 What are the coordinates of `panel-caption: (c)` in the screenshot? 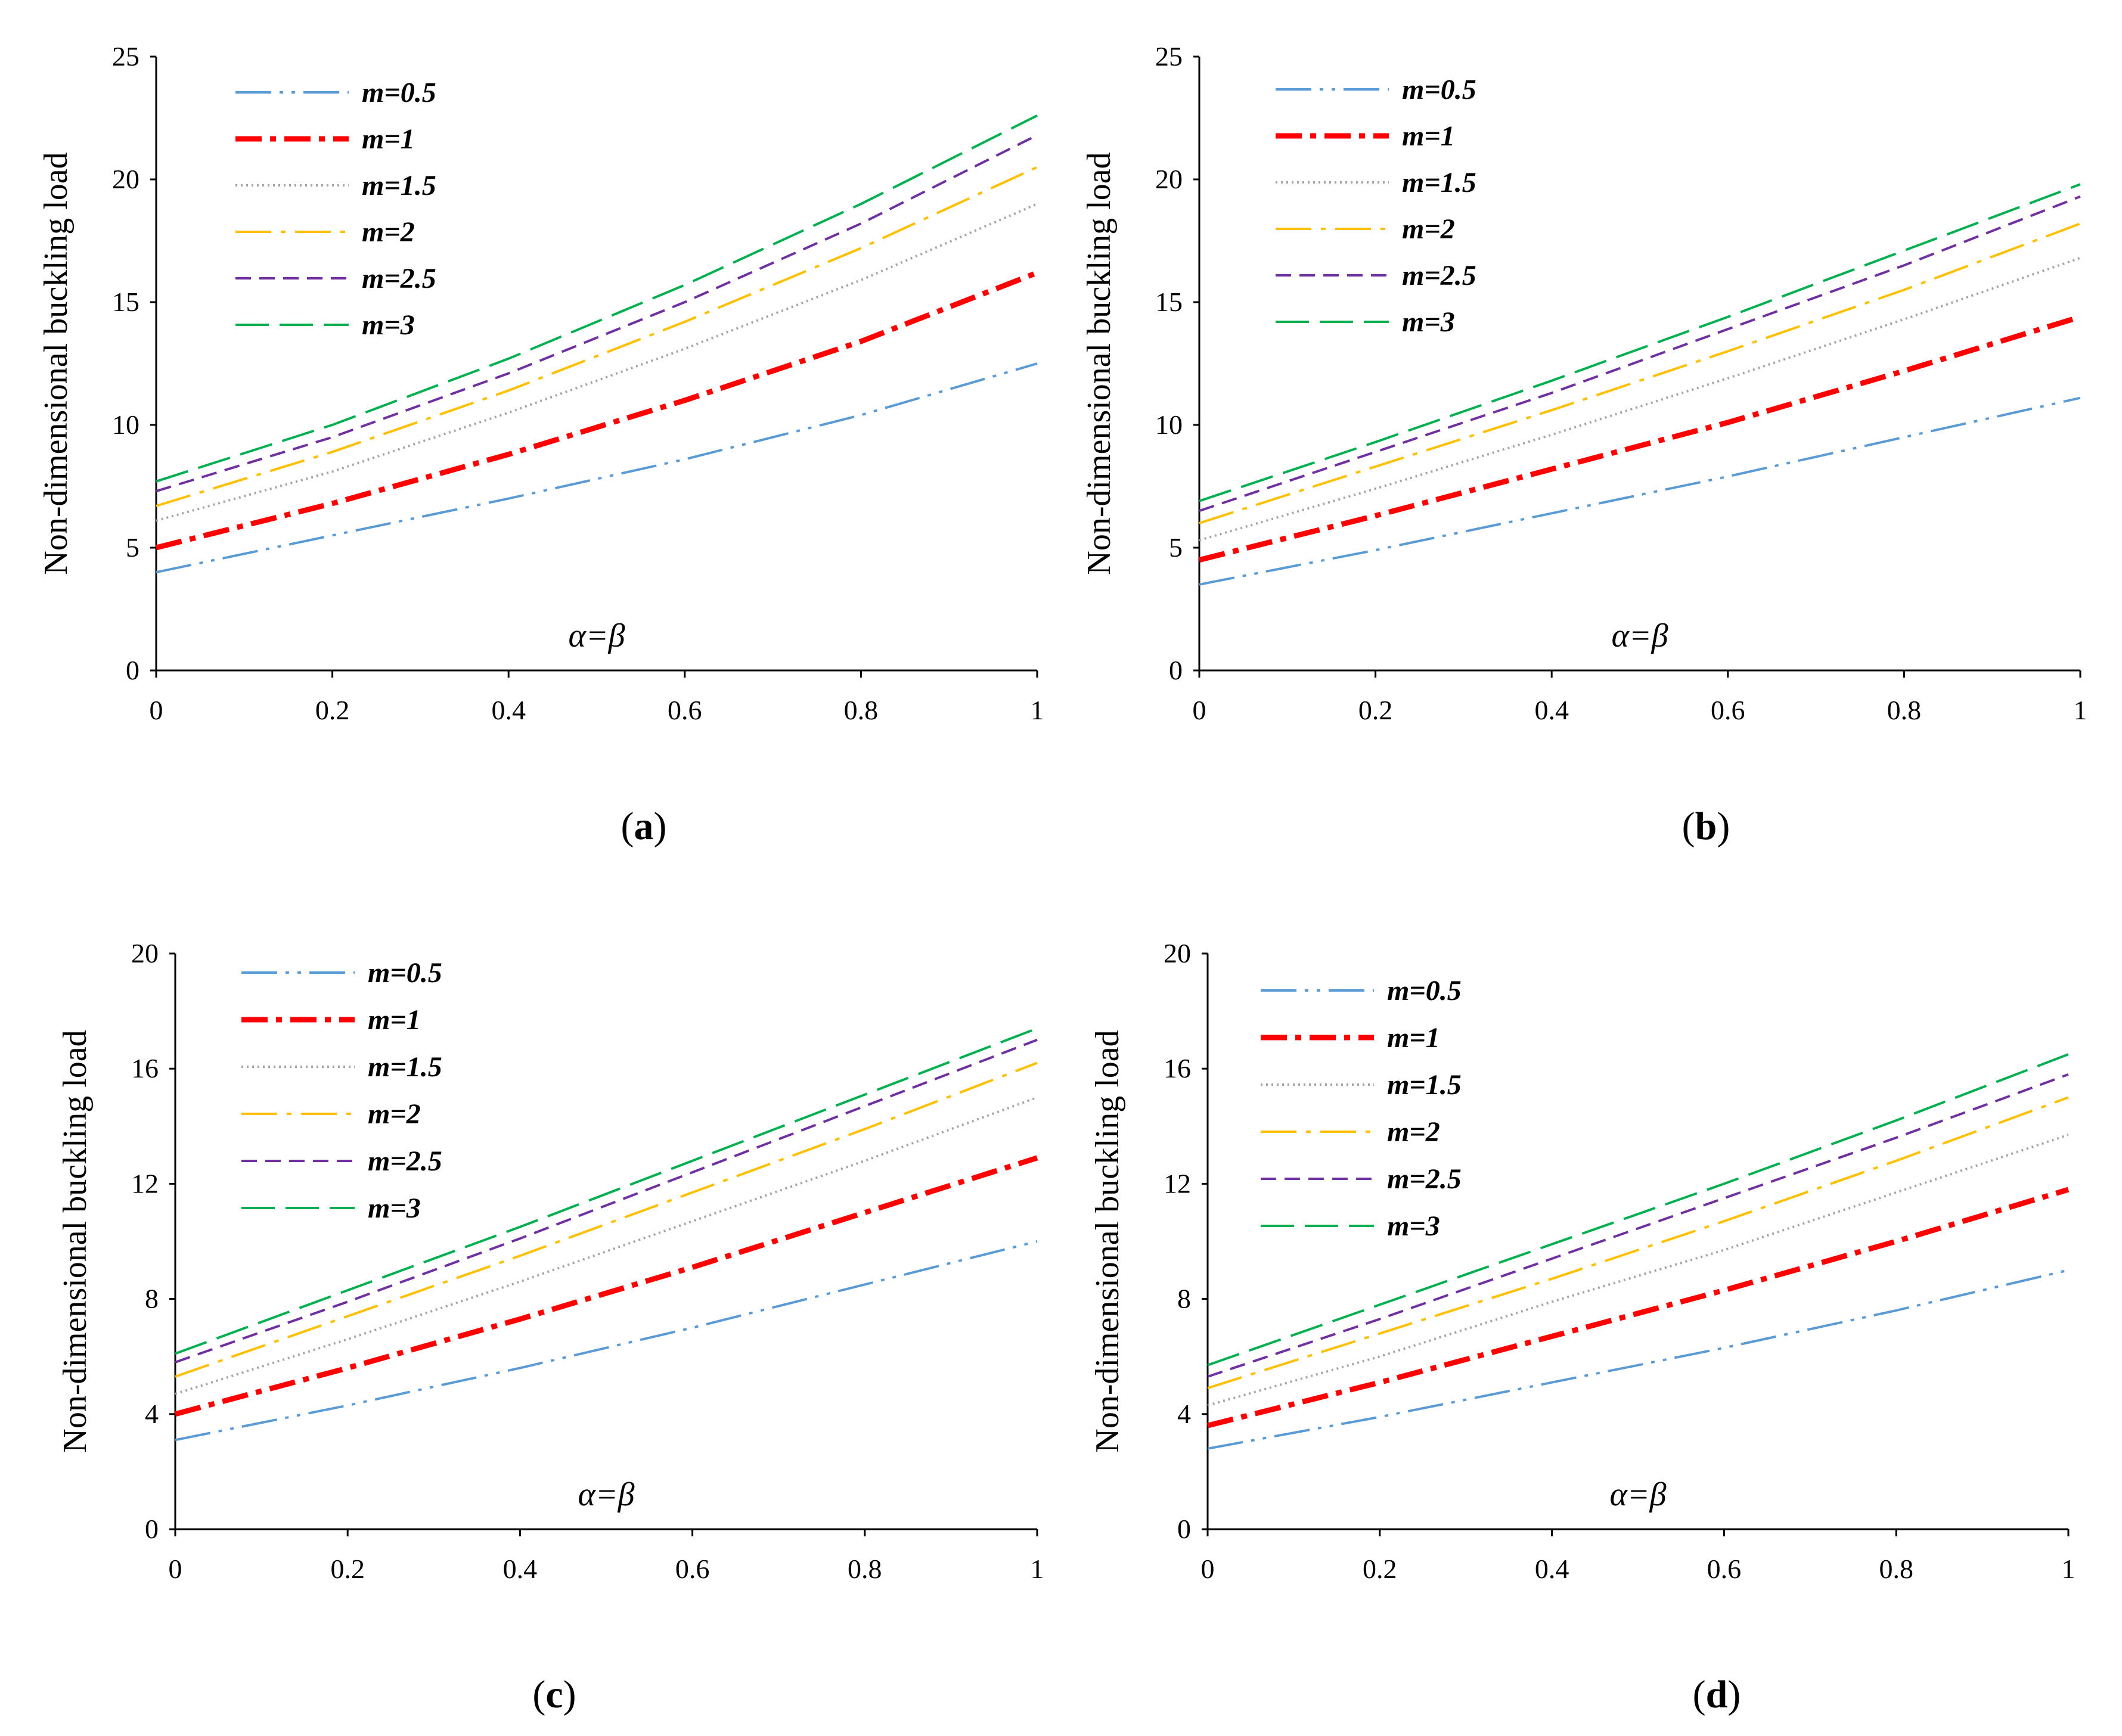 It's located at (554, 1694).